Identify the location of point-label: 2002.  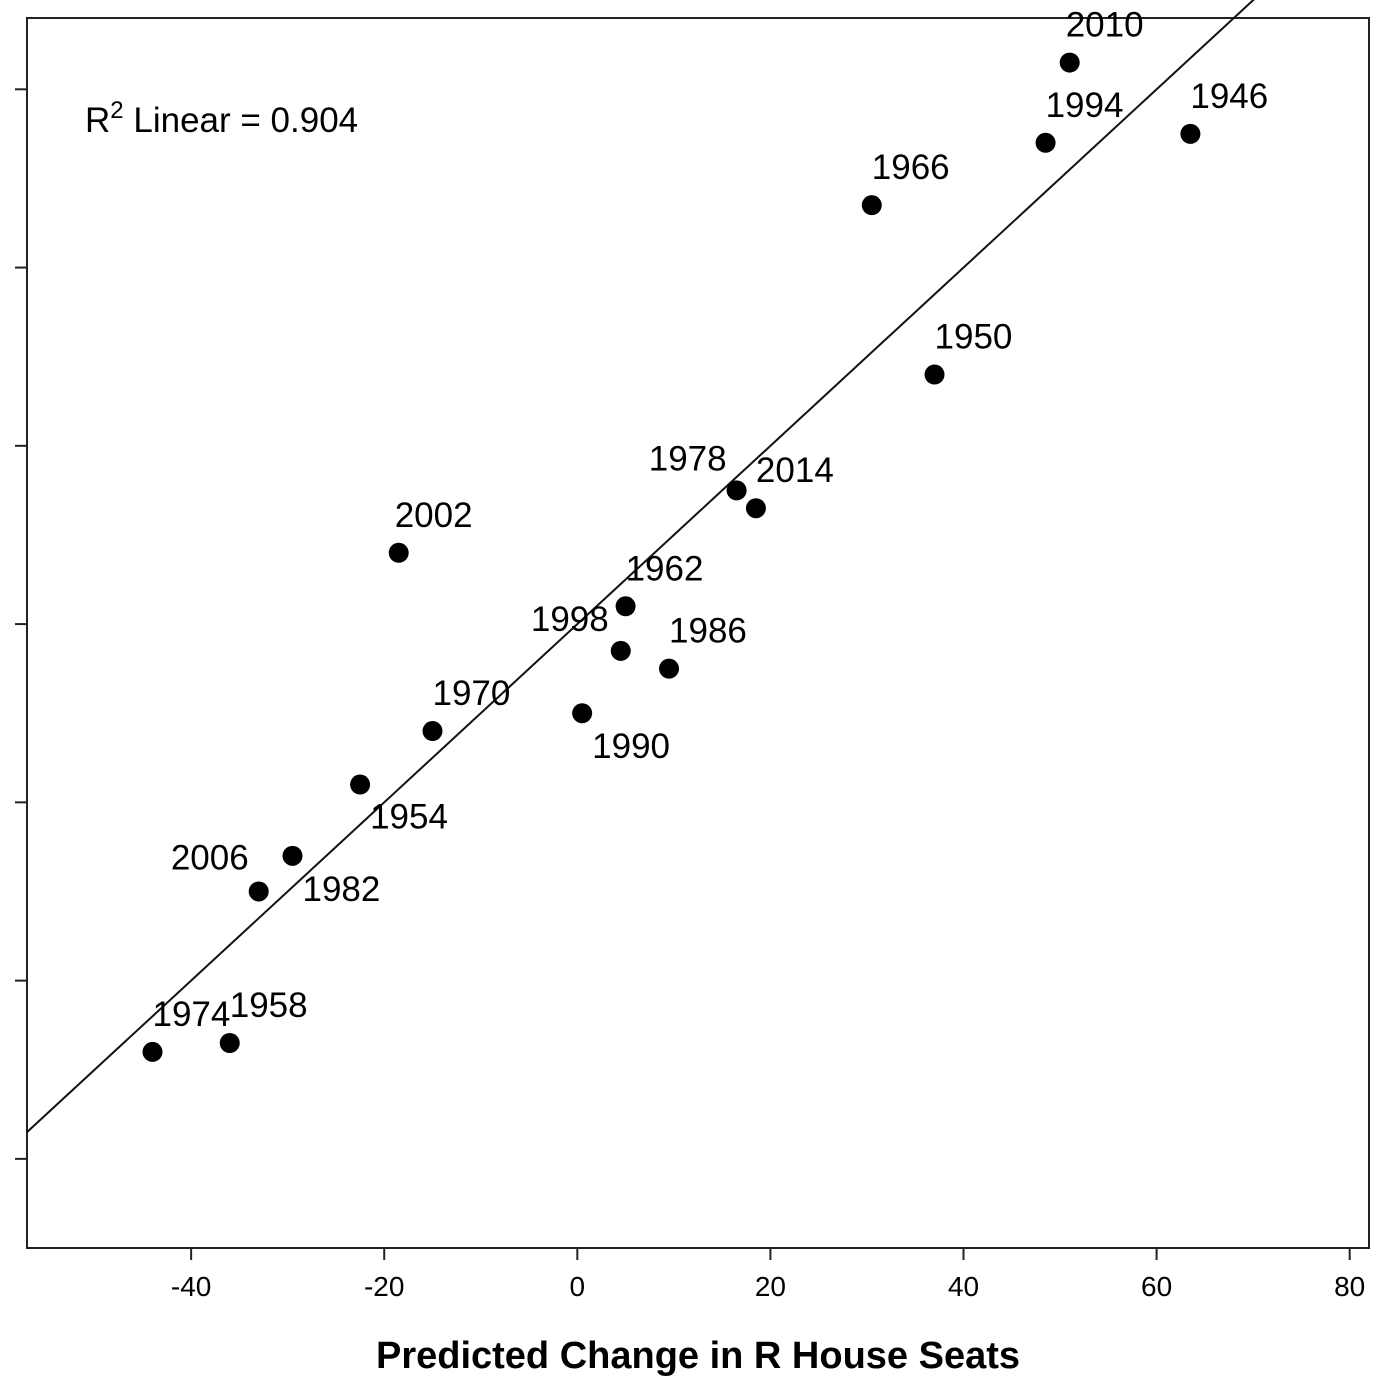
(434, 515).